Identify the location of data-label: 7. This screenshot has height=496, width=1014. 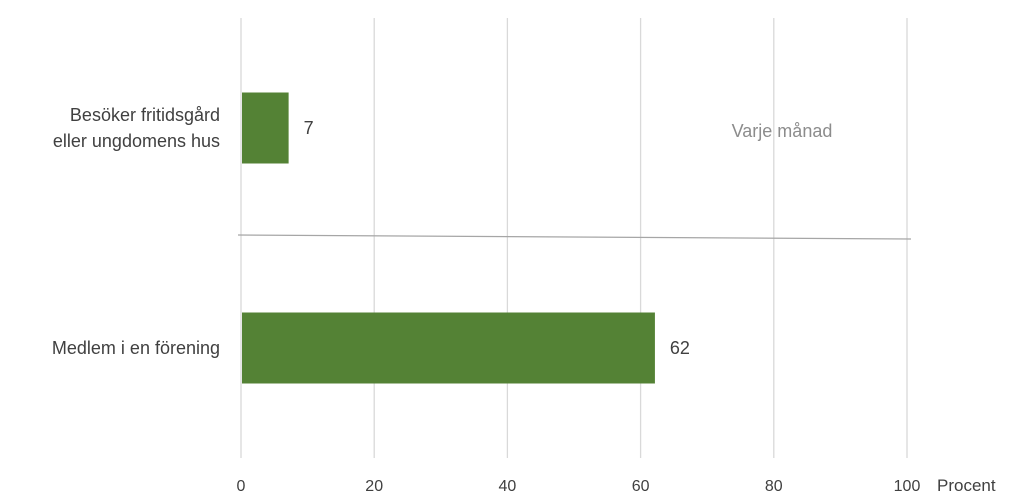
(309, 128).